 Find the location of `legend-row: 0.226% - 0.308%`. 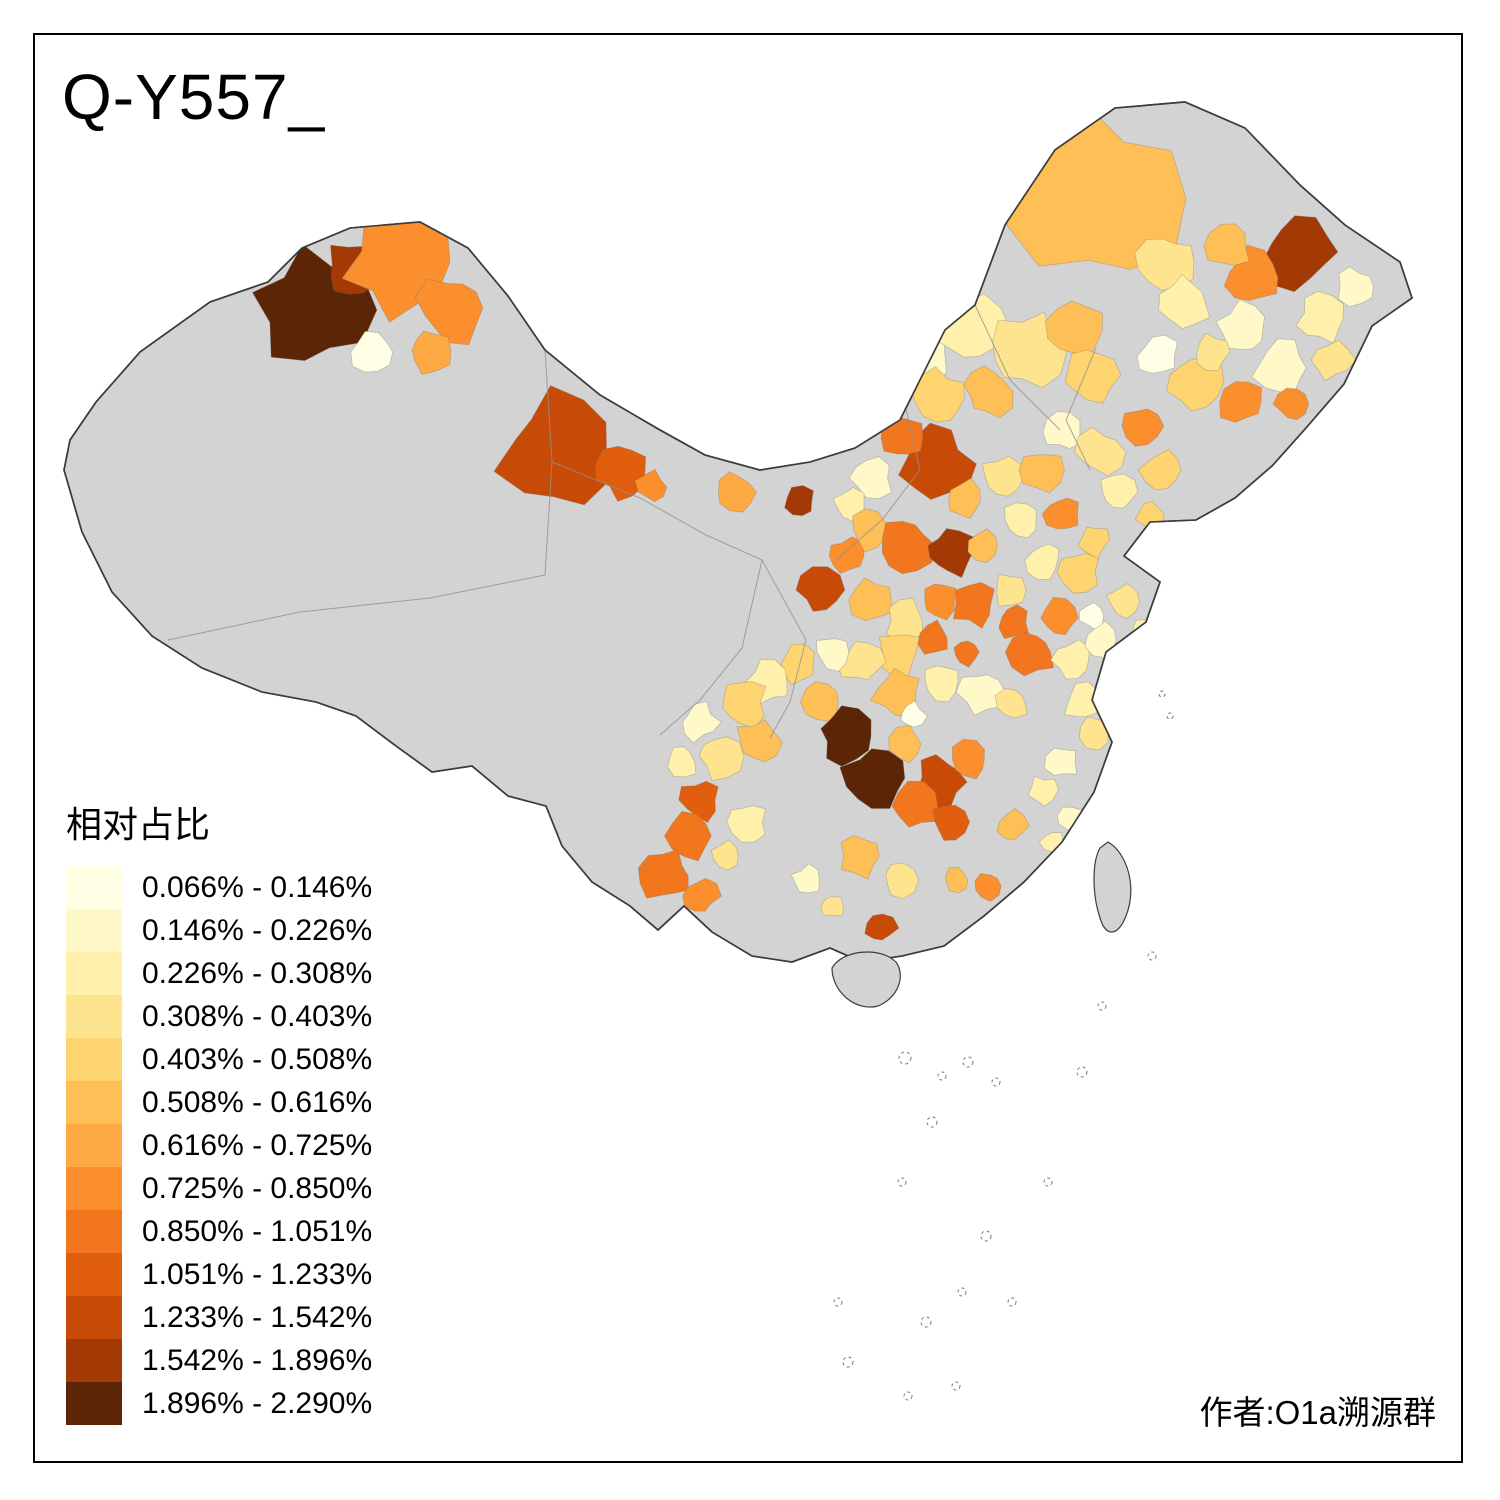

legend-row: 0.226% - 0.308% is located at coordinates (219, 973).